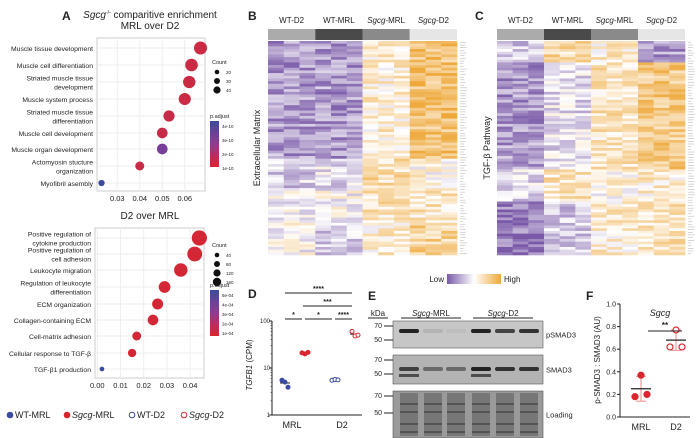 The height and width of the screenshot is (438, 700). I want to click on blot-band, so click(529, 369).